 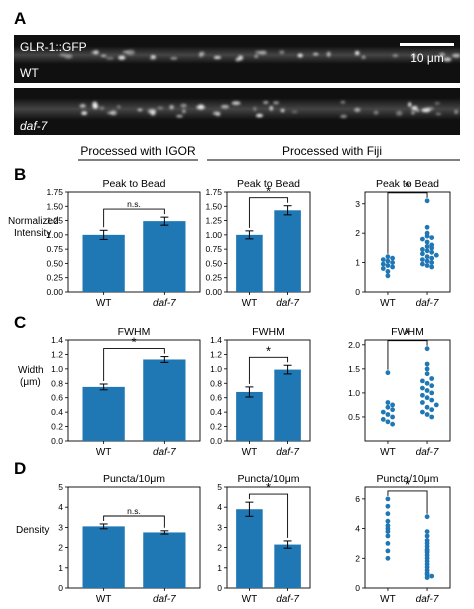 I want to click on micrograph-wt-puncta, so click(x=260, y=55).